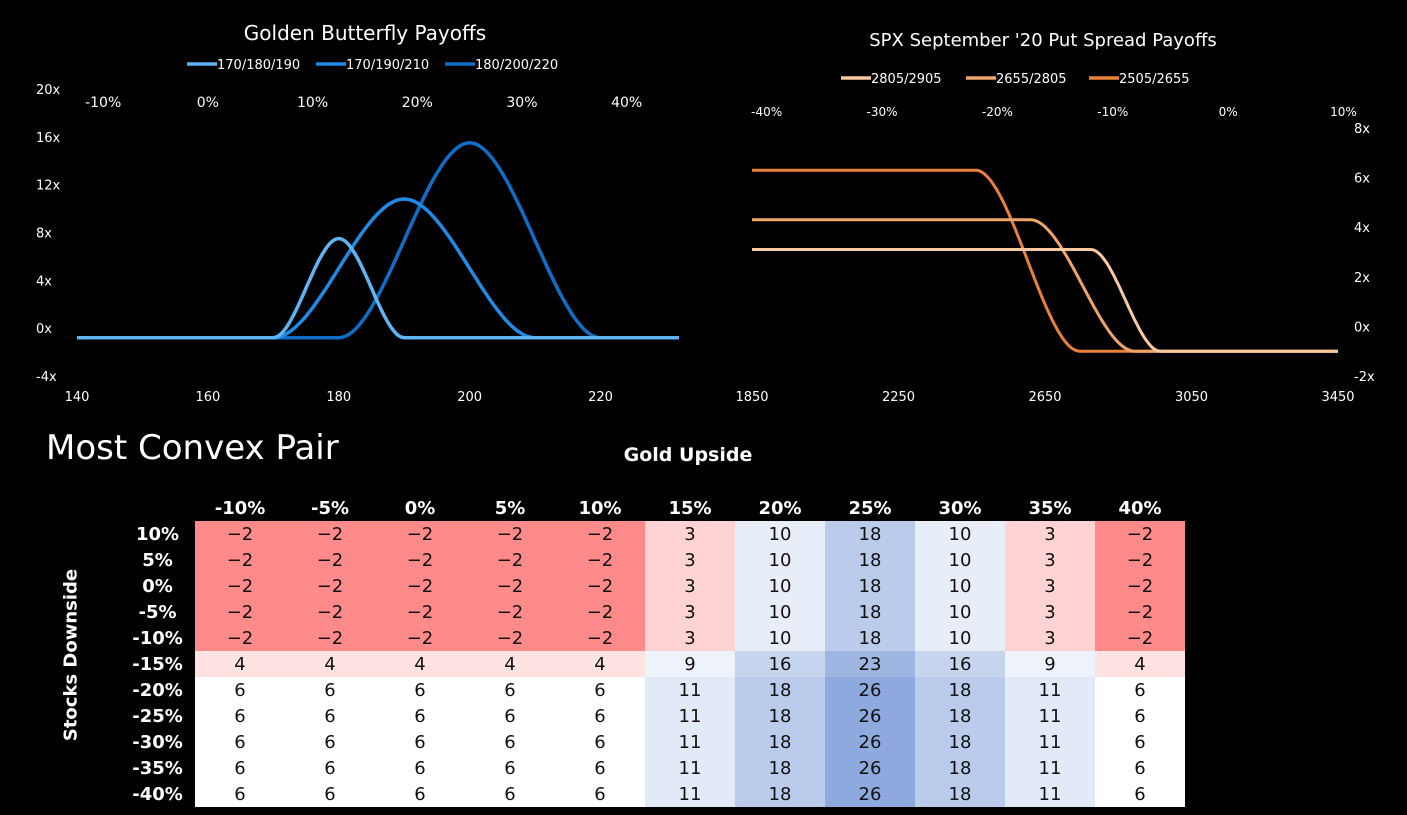  I want to click on heatmap-cell: 16, so click(780, 664).